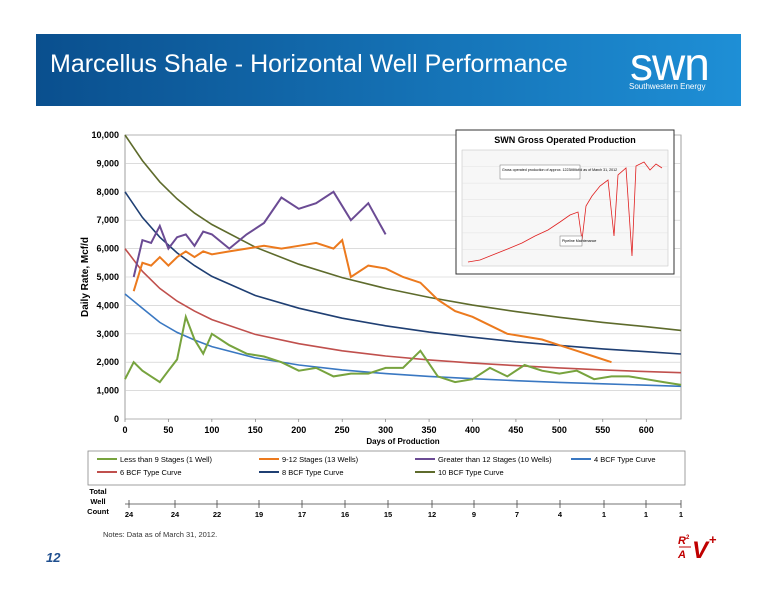  What do you see at coordinates (160, 534) in the screenshot?
I see `notes-text: Notes: Data as of March 31, 2012.` at bounding box center [160, 534].